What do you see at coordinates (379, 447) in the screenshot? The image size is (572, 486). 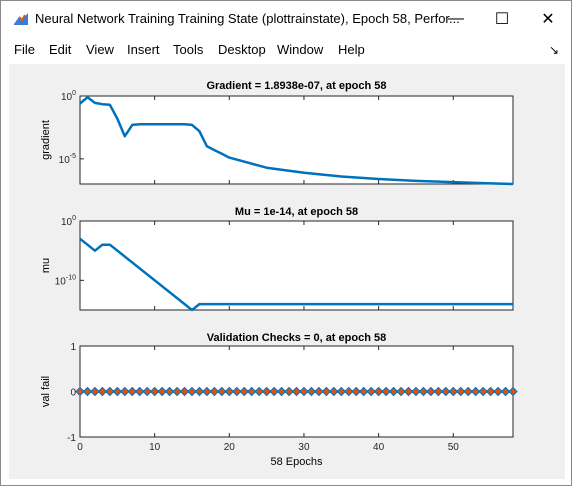 I see `valfail-xtick-label-40: 40` at bounding box center [379, 447].